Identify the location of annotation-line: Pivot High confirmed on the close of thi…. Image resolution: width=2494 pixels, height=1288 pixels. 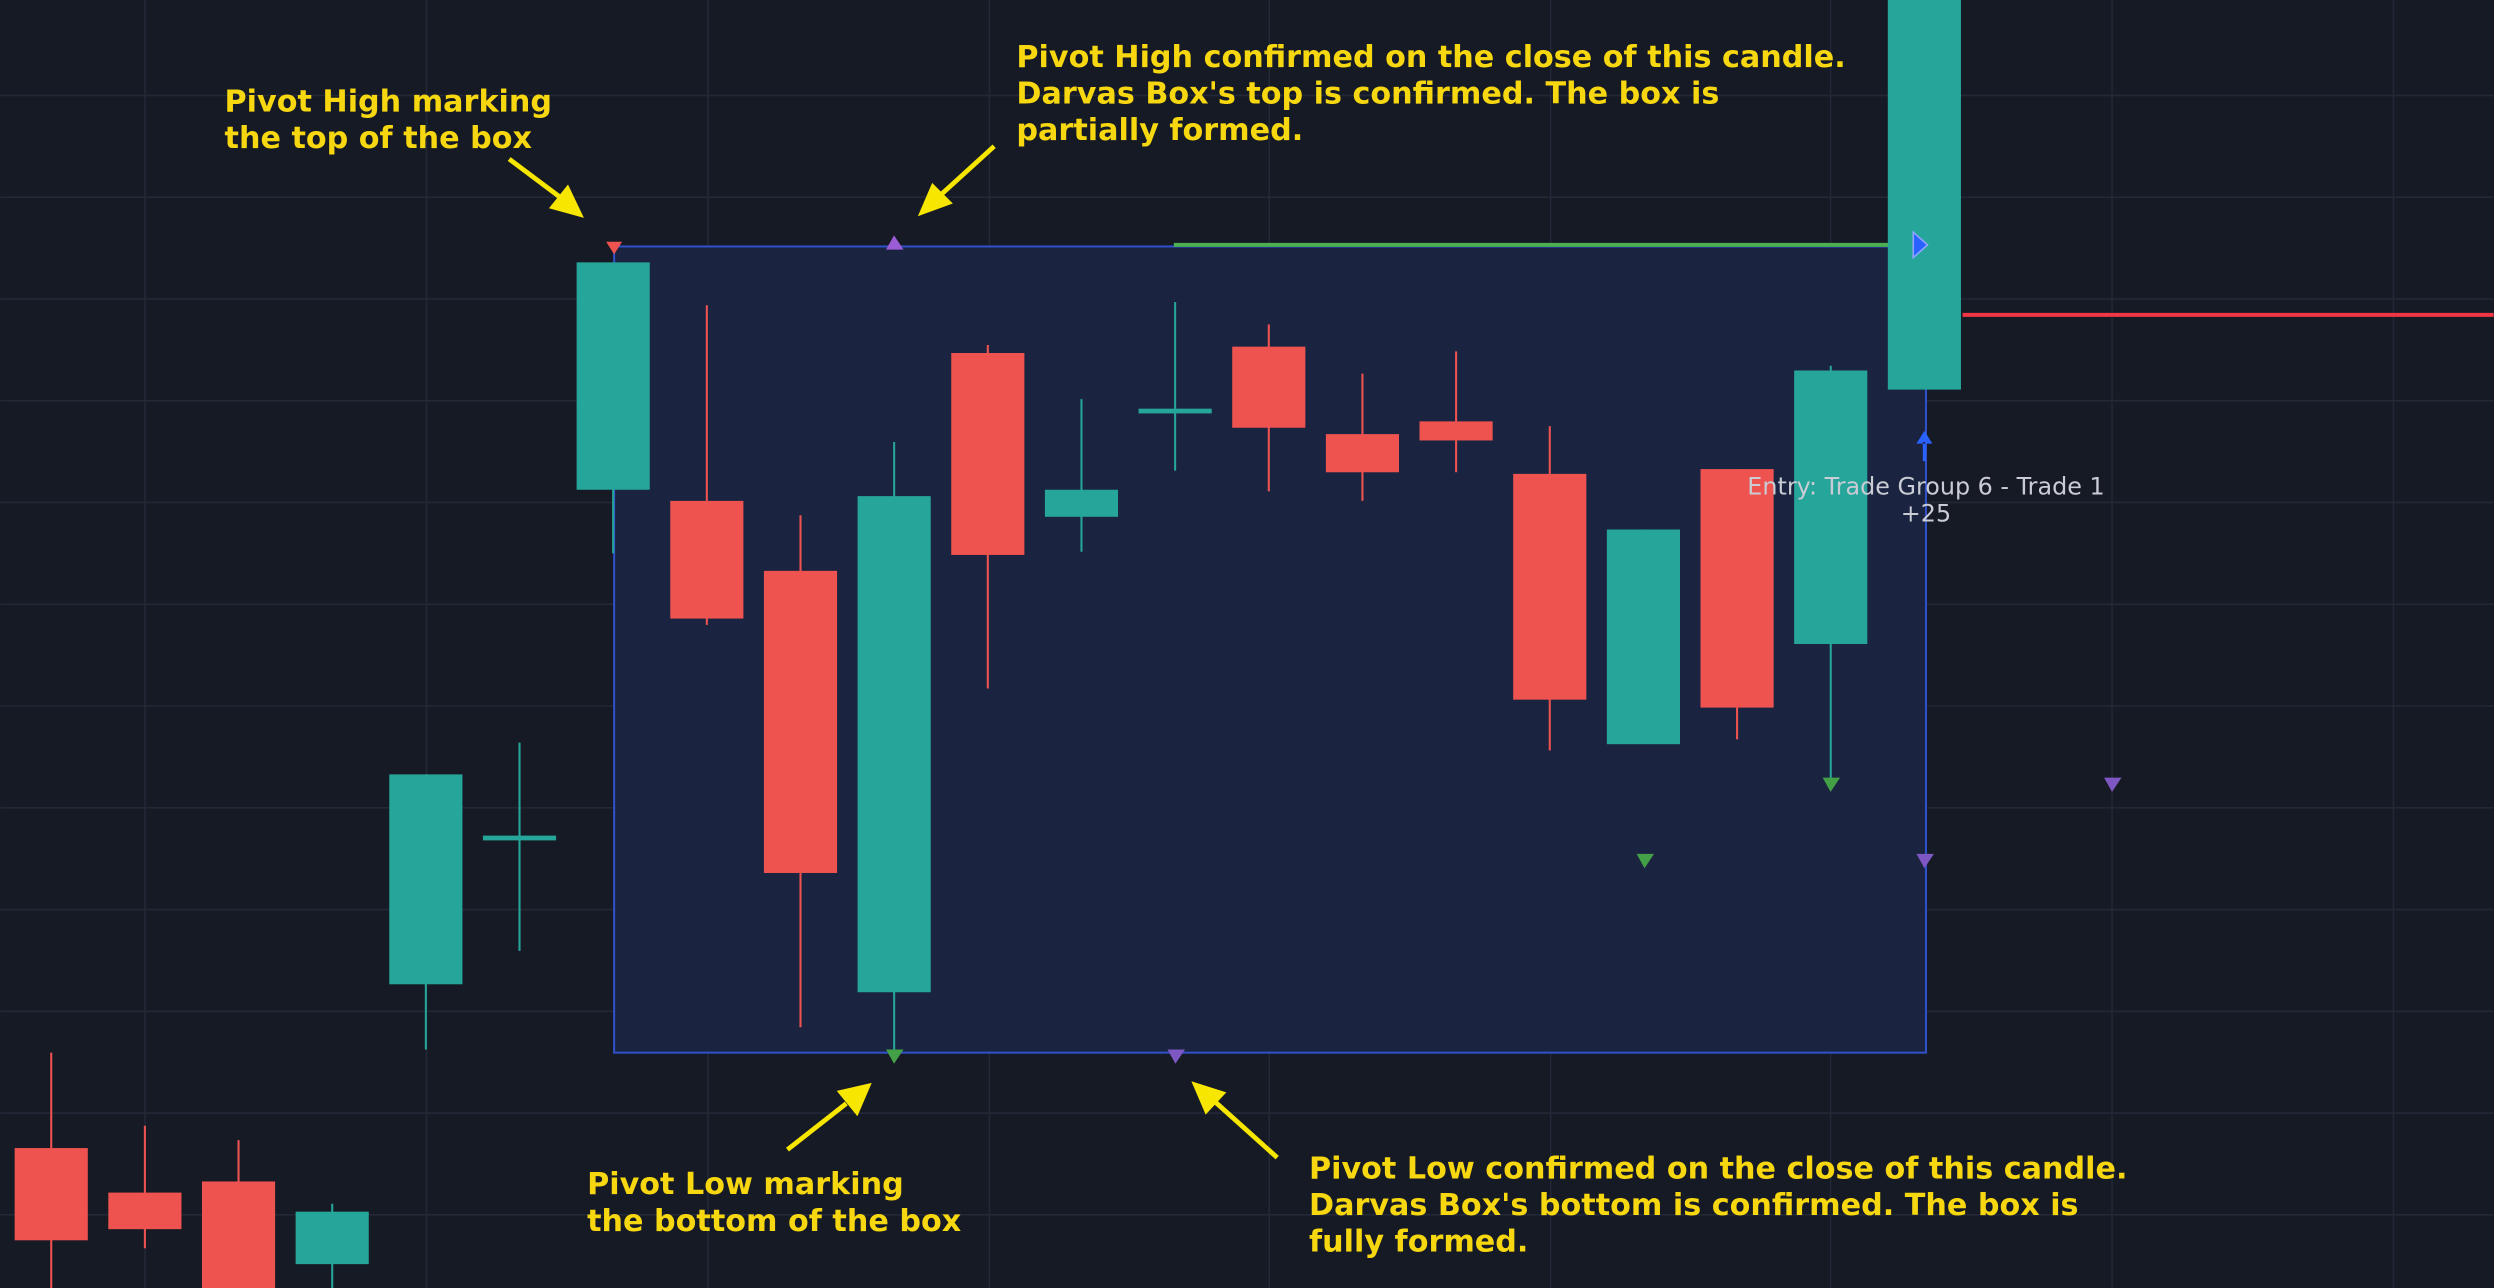
(1430, 57).